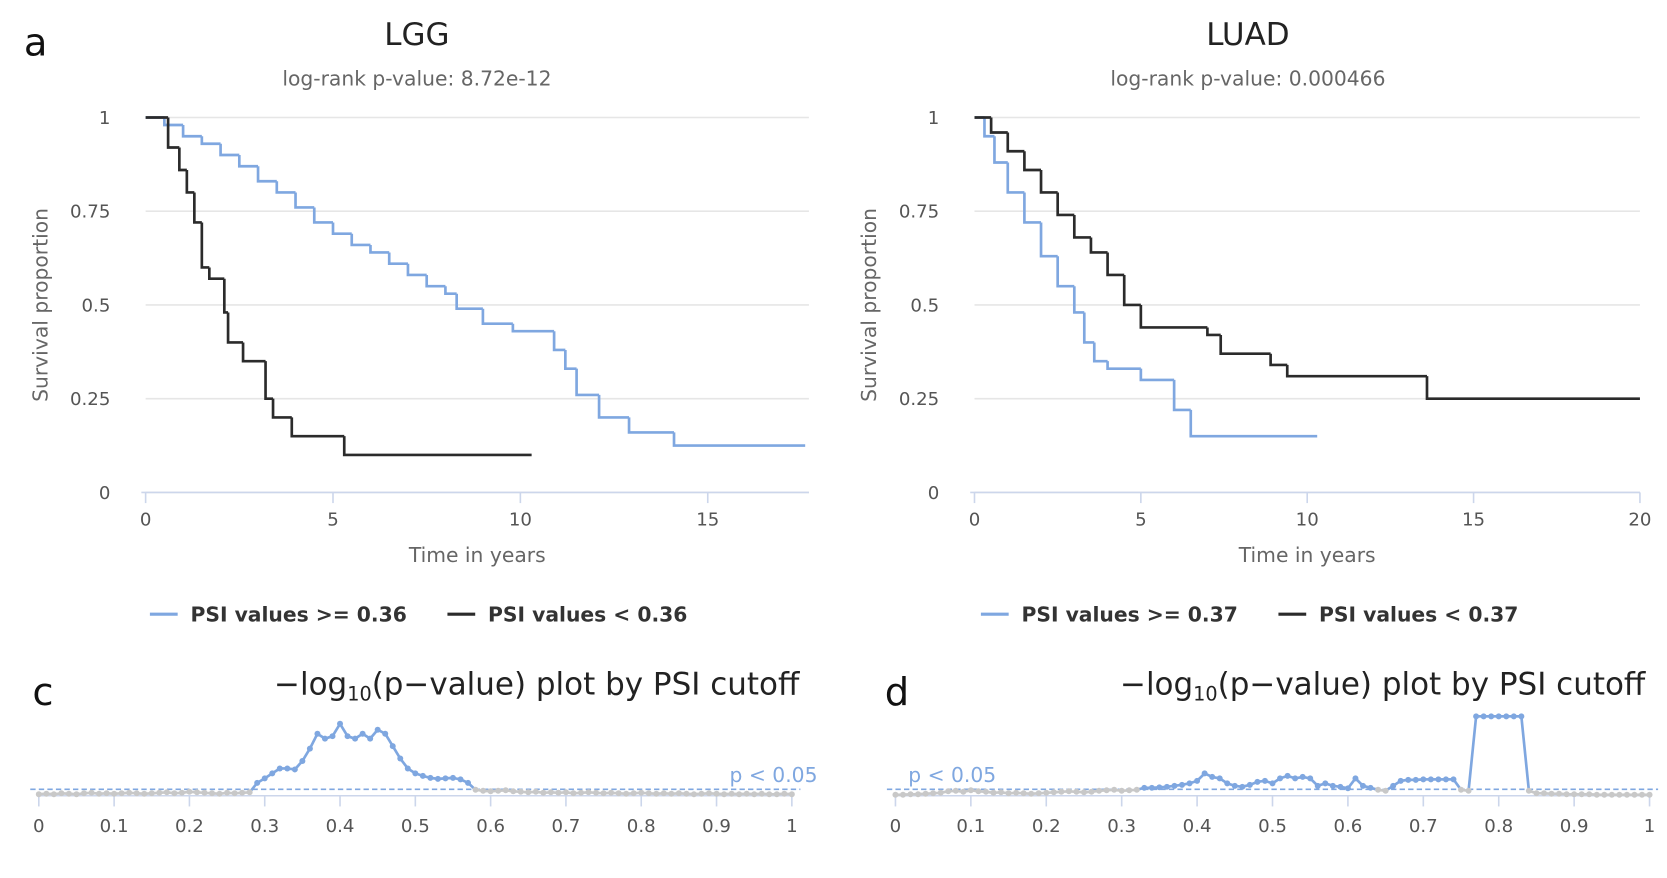 The width and height of the screenshot is (1667, 878). Describe the element at coordinates (707, 520) in the screenshot. I see `x-tick-label: 15` at that location.